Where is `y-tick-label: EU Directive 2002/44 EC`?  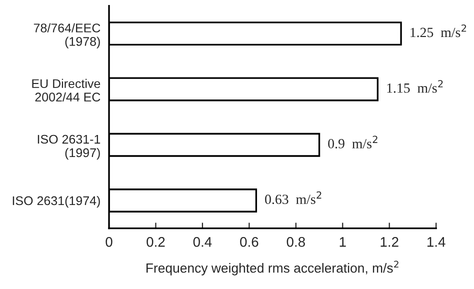 y-tick-label: EU Directive 2002/44 EC is located at coordinates (66, 90).